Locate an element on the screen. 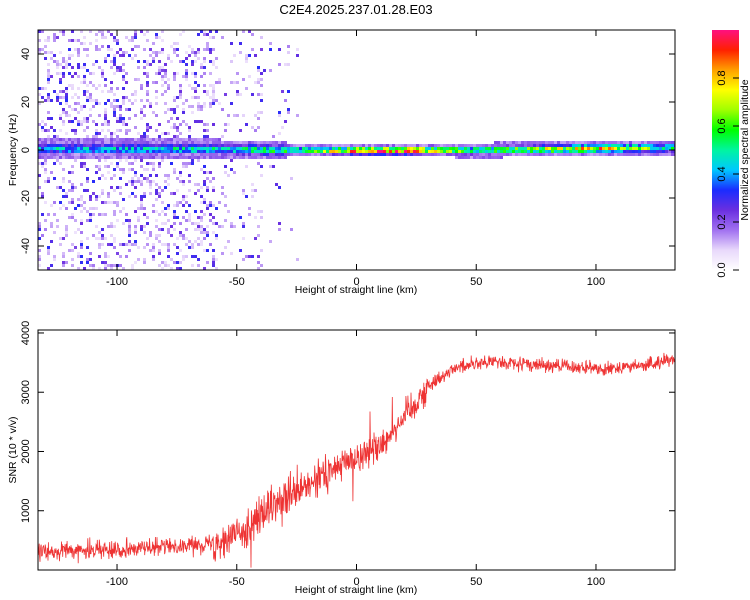 This screenshot has width=750, height=600. spectrogram-xtick-label: -100 is located at coordinates (117, 282).